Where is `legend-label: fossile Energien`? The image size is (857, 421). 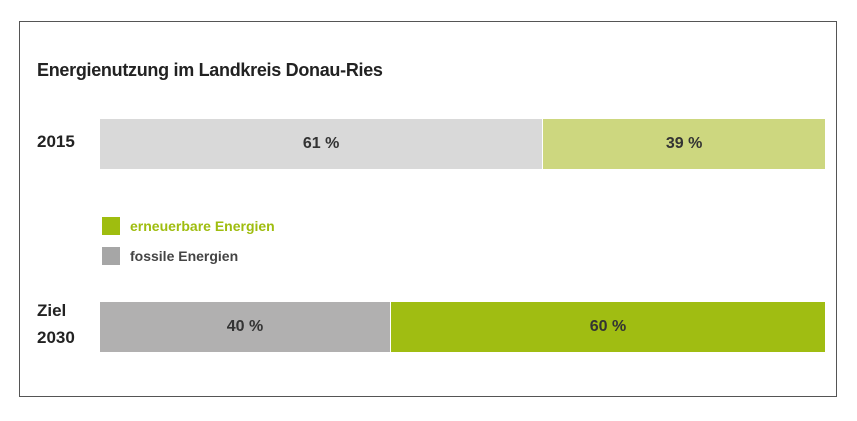
legend-label: fossile Energien is located at coordinates (184, 256).